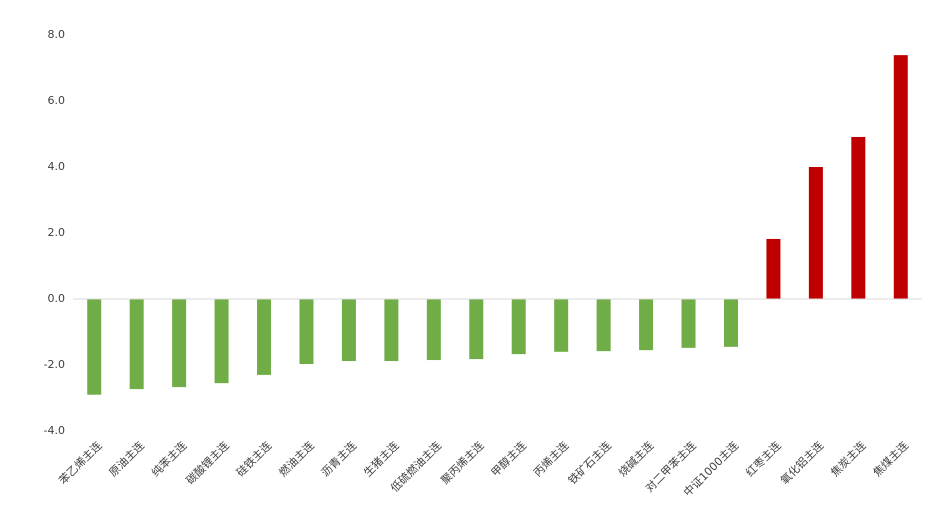 The width and height of the screenshot is (940, 510). Describe the element at coordinates (636, 459) in the screenshot. I see `x-tick-label: 烧碱主连` at that location.